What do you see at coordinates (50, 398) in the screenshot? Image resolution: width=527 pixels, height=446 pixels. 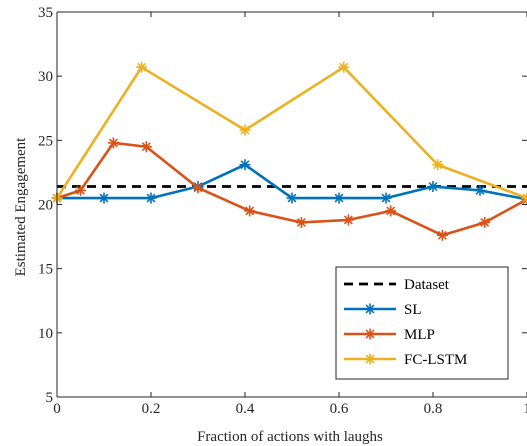 I see `y-tick-label: 5` at bounding box center [50, 398].